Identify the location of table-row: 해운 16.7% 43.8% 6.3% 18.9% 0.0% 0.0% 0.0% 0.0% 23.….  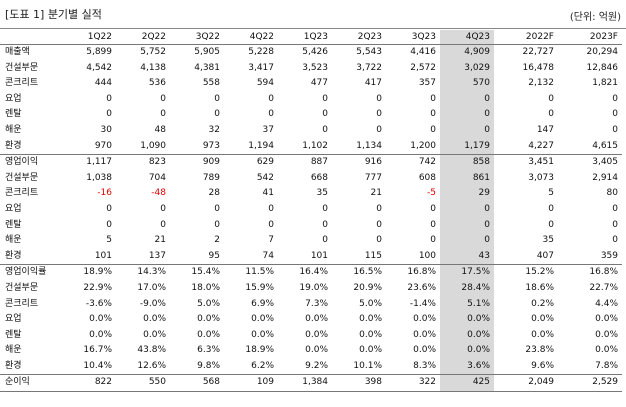
(311, 351).